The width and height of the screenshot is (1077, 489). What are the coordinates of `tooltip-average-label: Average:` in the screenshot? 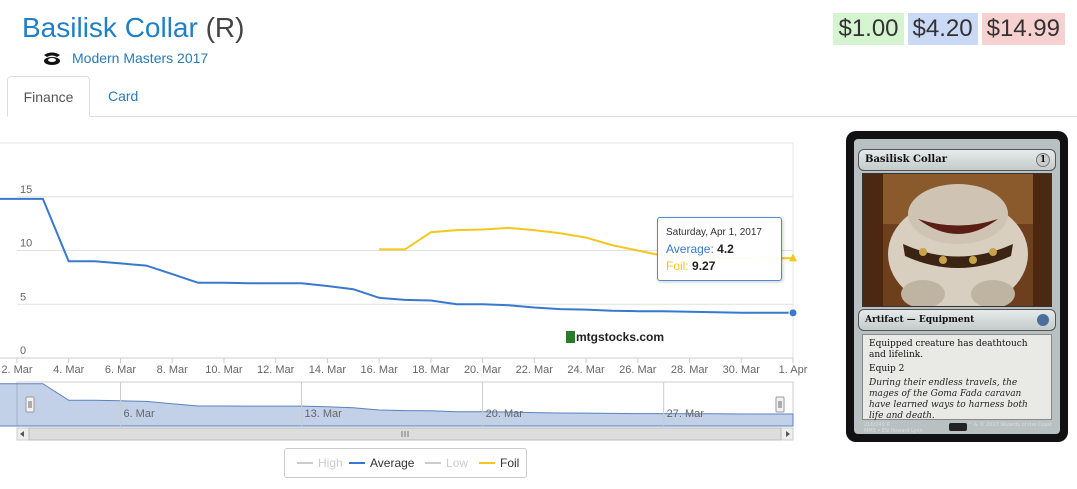 It's located at (690, 249).